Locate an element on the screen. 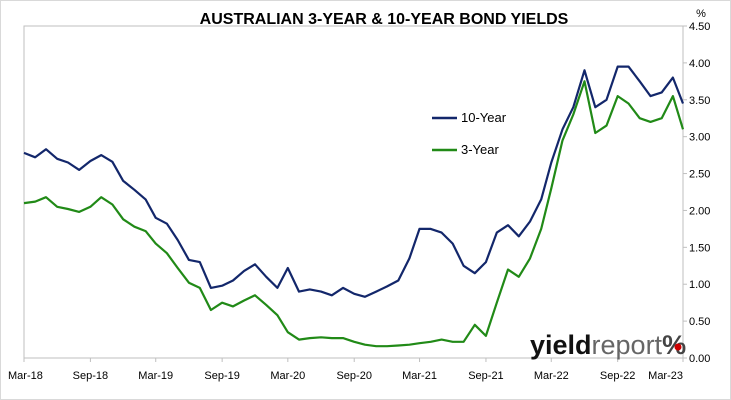  y-tick-label: 0.00 is located at coordinates (699, 359).